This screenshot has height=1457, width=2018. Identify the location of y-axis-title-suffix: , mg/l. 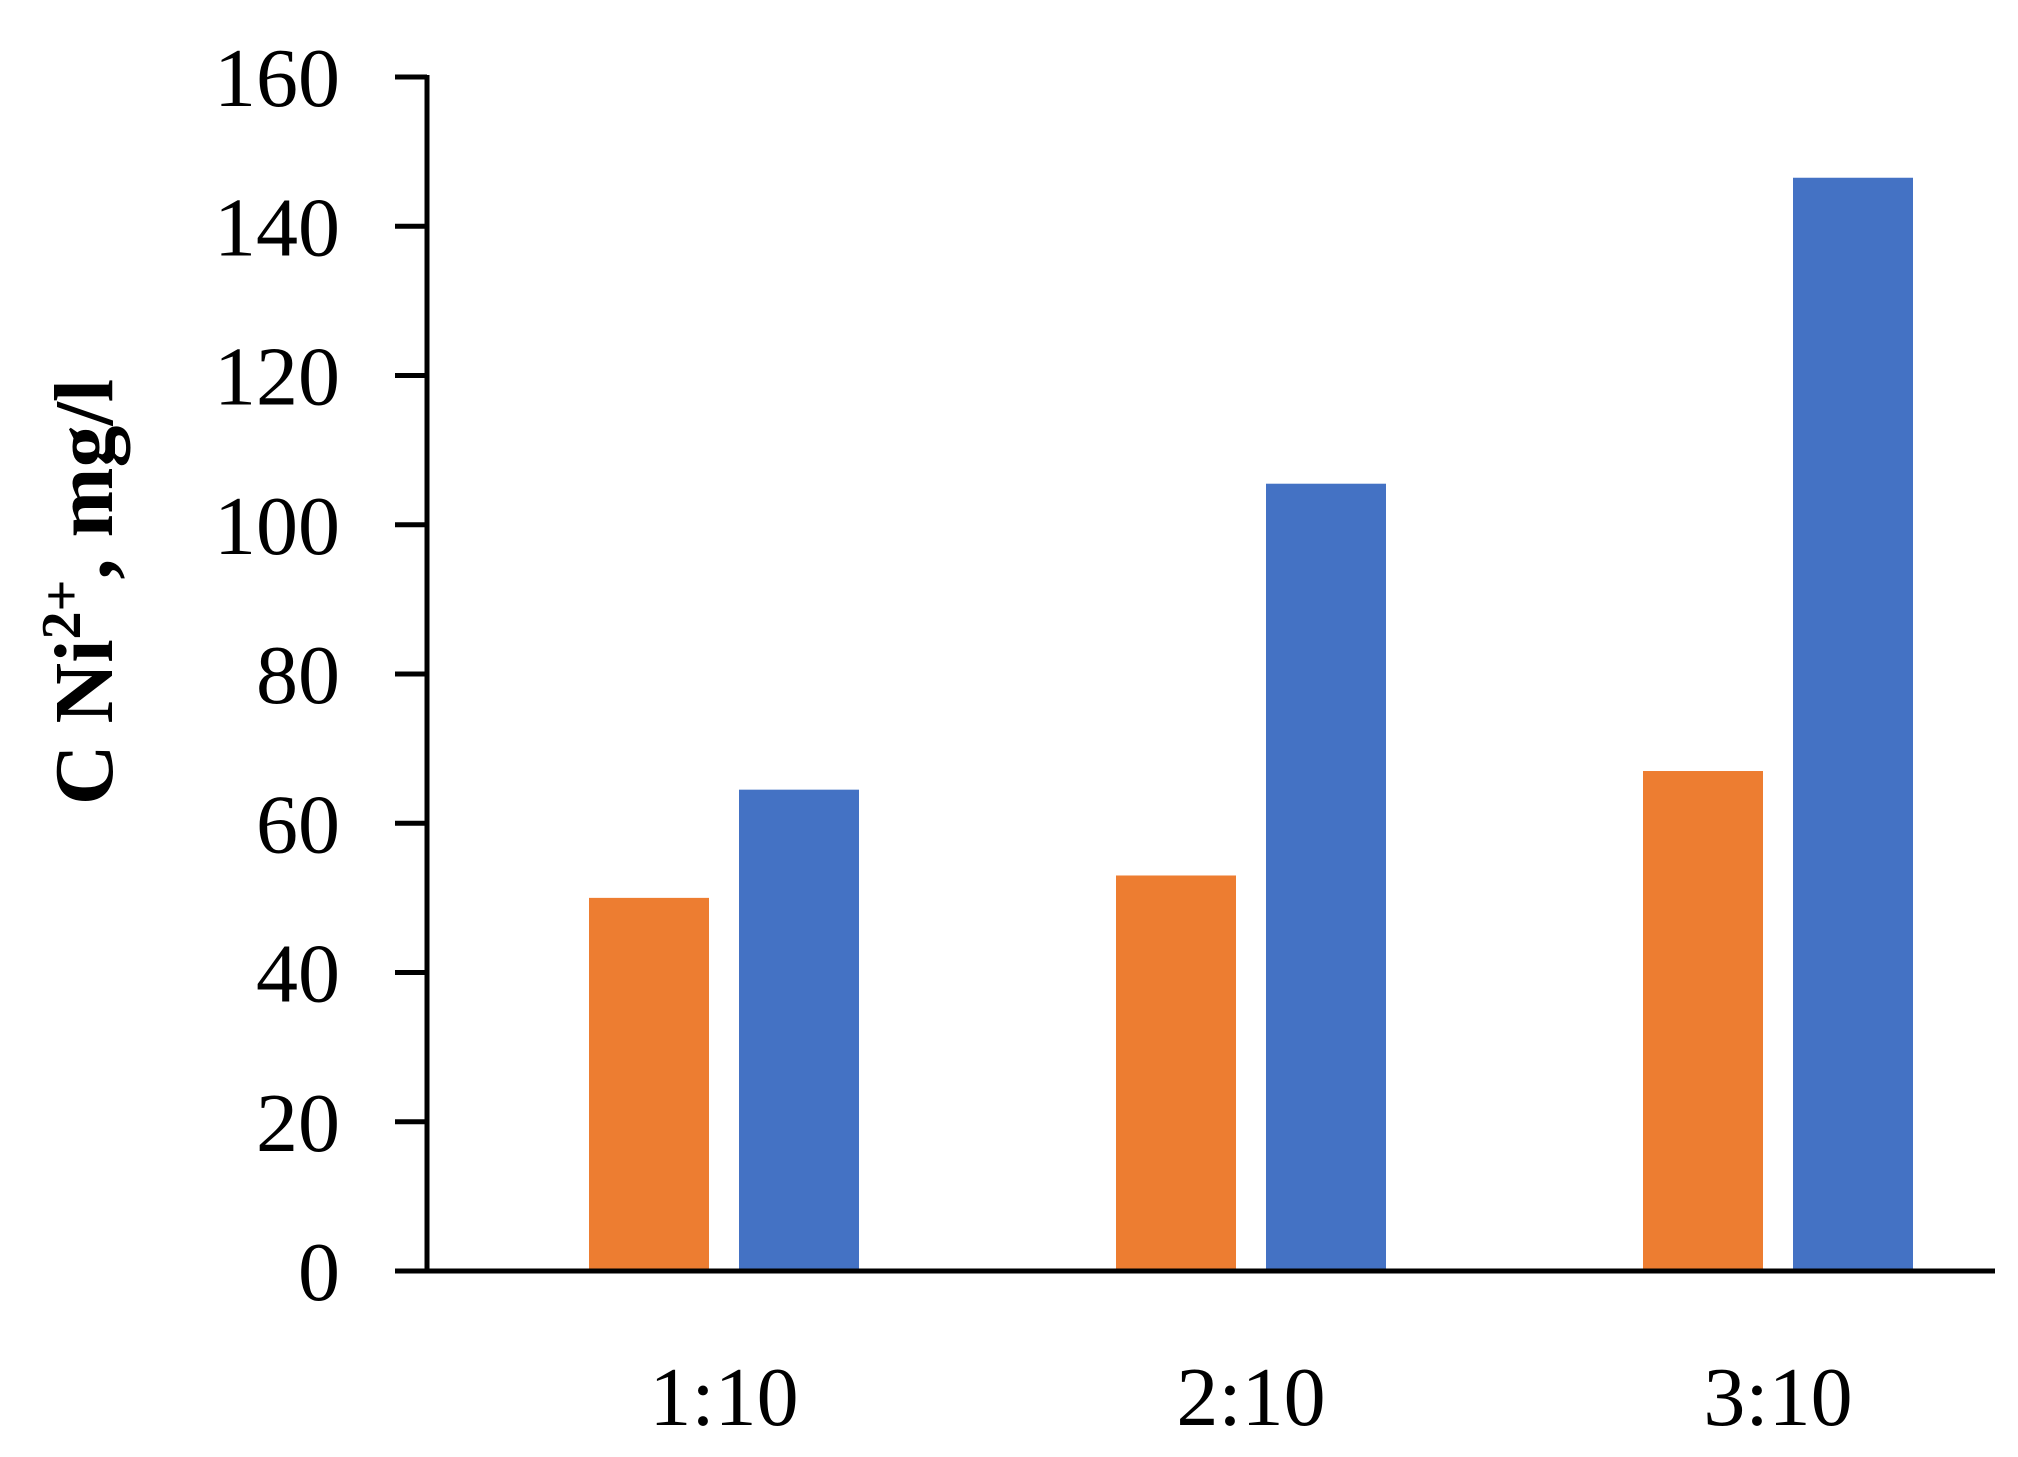
(84, 479).